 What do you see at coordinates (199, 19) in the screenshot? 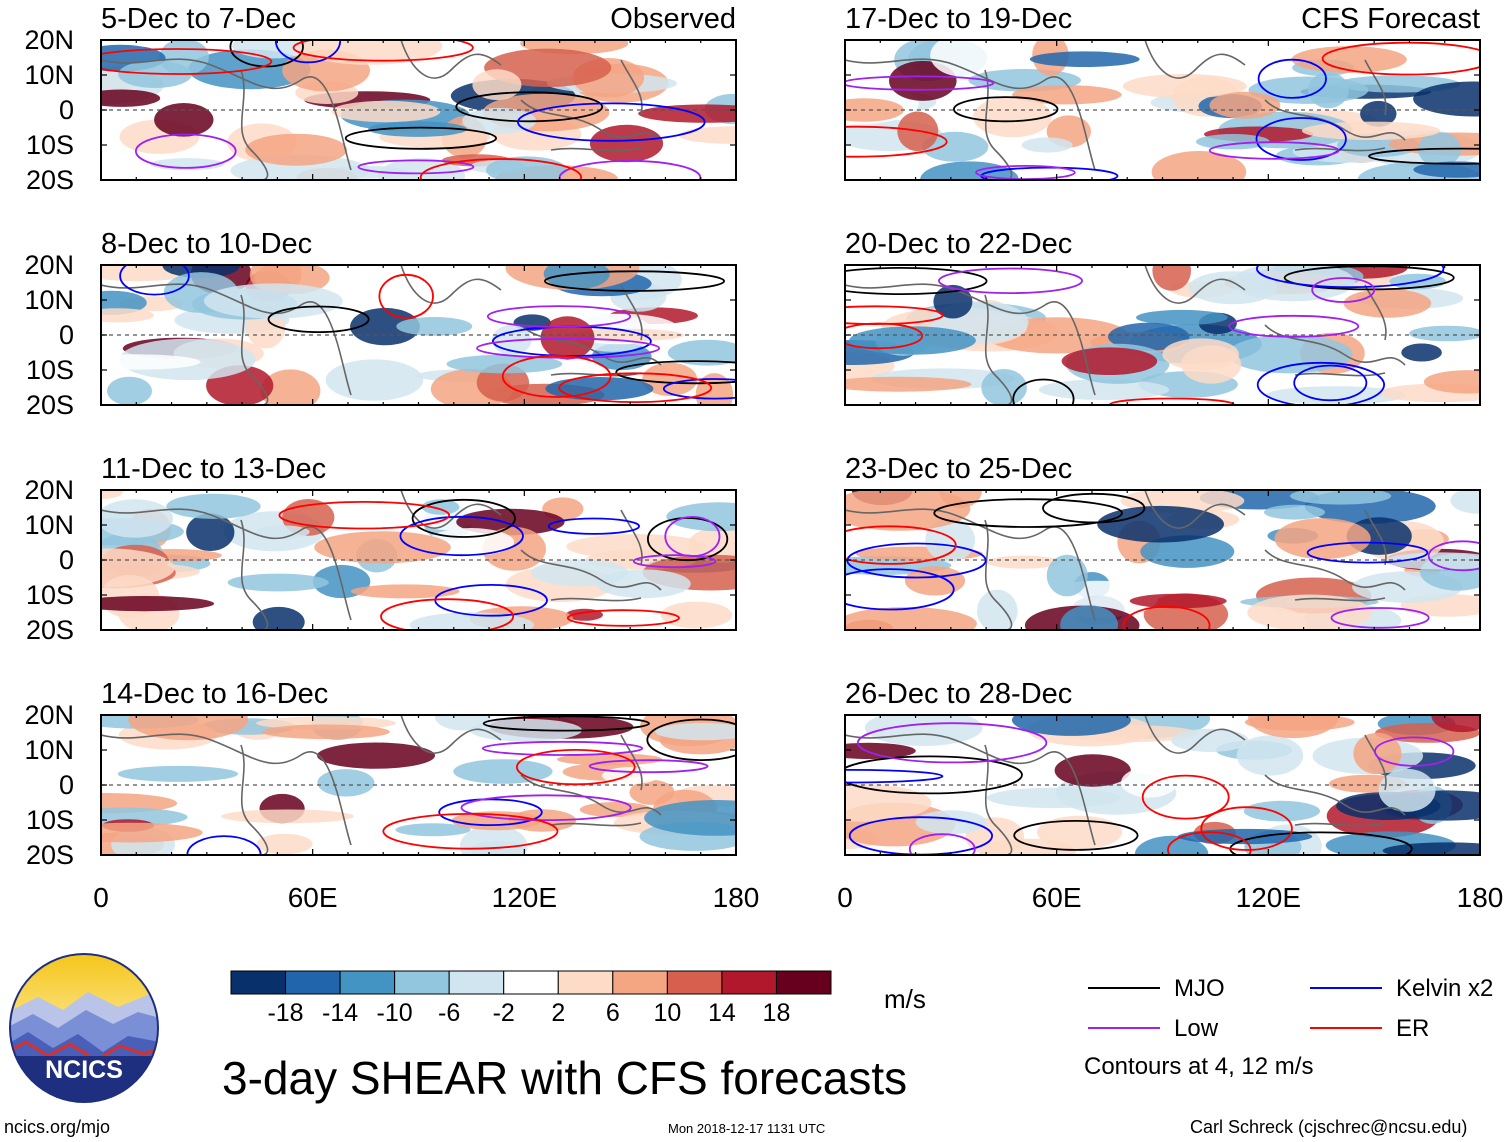
I see `panel-title: 5-Dec to 7-Dec` at bounding box center [199, 19].